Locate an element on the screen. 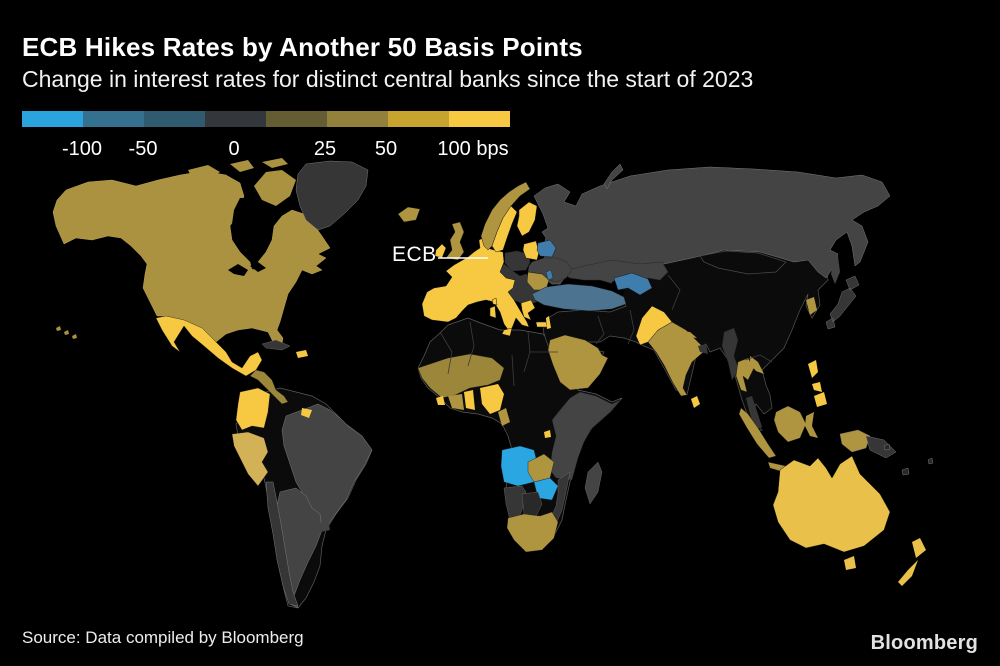  region-cameroon is located at coordinates (504, 417).